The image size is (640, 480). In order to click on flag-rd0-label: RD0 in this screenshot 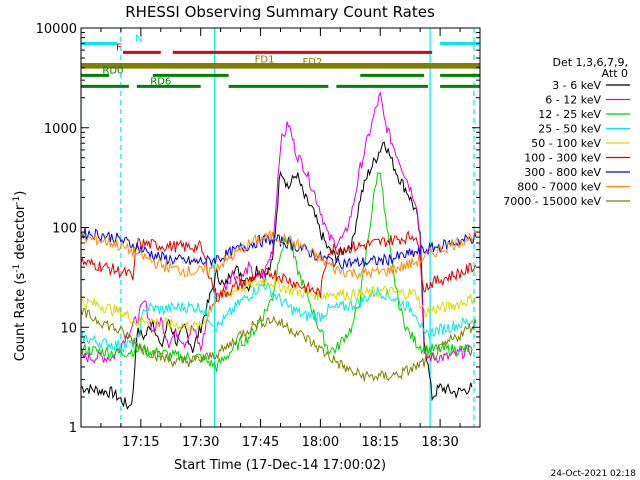, I will do `click(112, 70)`.